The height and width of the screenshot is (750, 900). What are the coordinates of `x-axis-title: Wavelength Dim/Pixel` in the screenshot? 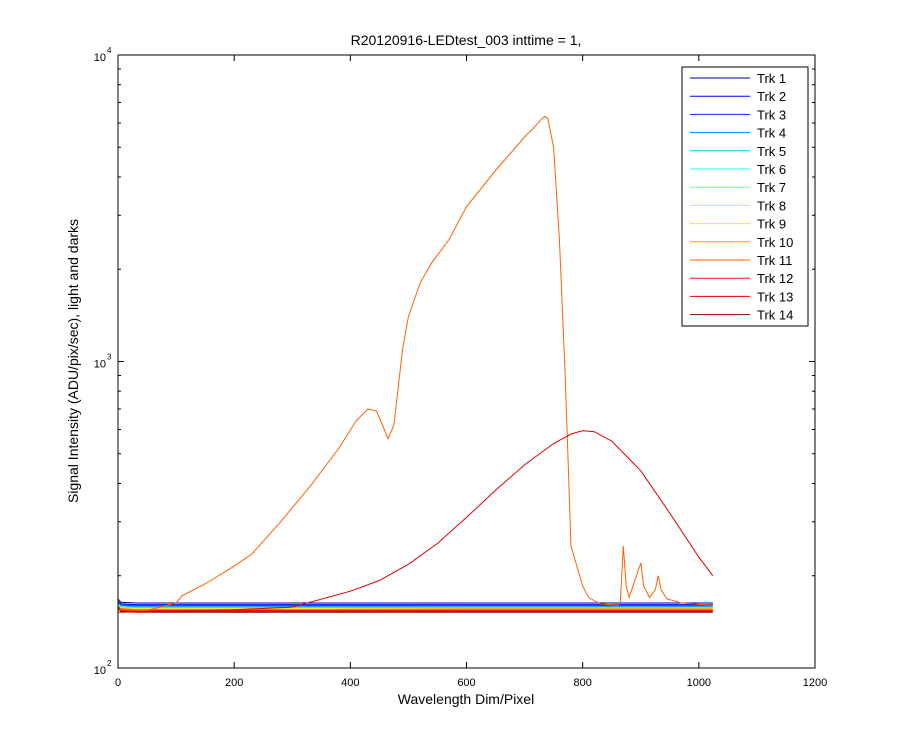 It's located at (466, 699).